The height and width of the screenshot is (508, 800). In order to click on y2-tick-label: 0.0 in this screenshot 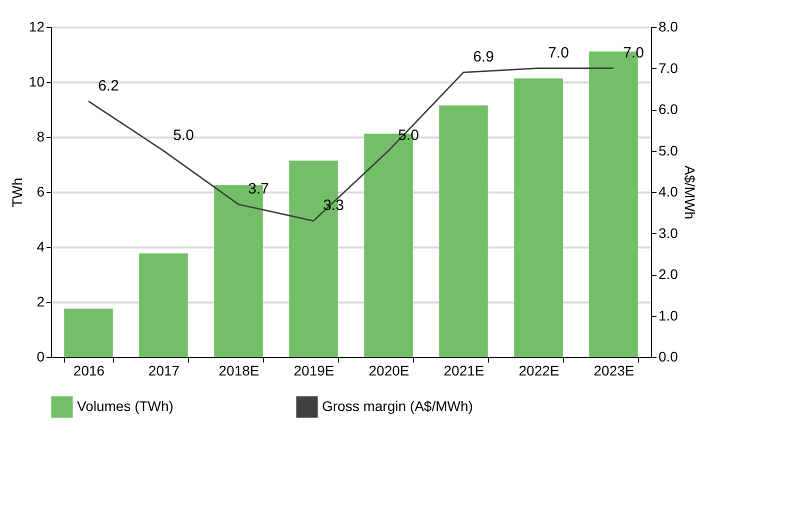, I will do `click(668, 356)`.